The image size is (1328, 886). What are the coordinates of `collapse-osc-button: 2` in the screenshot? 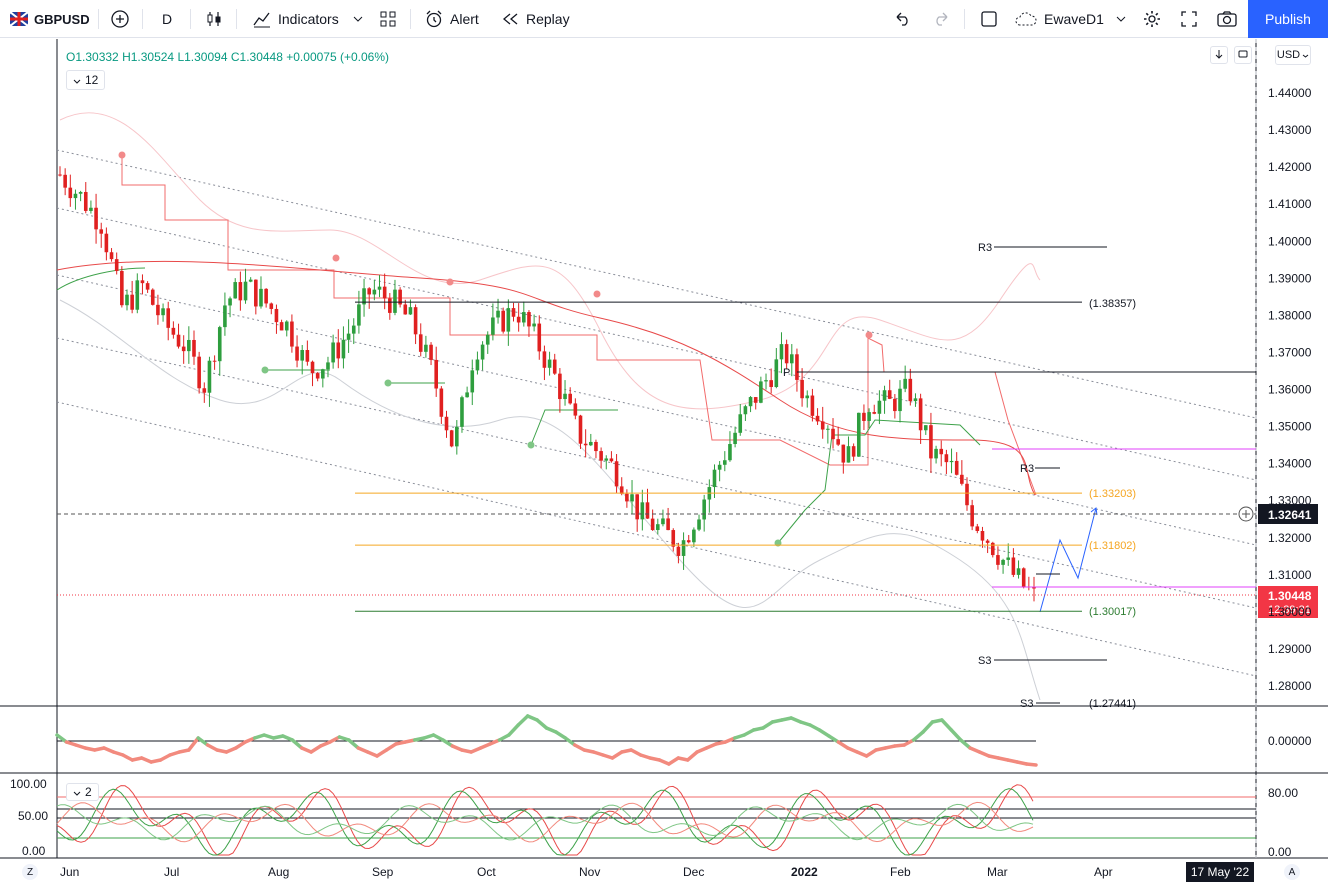 It's located at (82, 792).